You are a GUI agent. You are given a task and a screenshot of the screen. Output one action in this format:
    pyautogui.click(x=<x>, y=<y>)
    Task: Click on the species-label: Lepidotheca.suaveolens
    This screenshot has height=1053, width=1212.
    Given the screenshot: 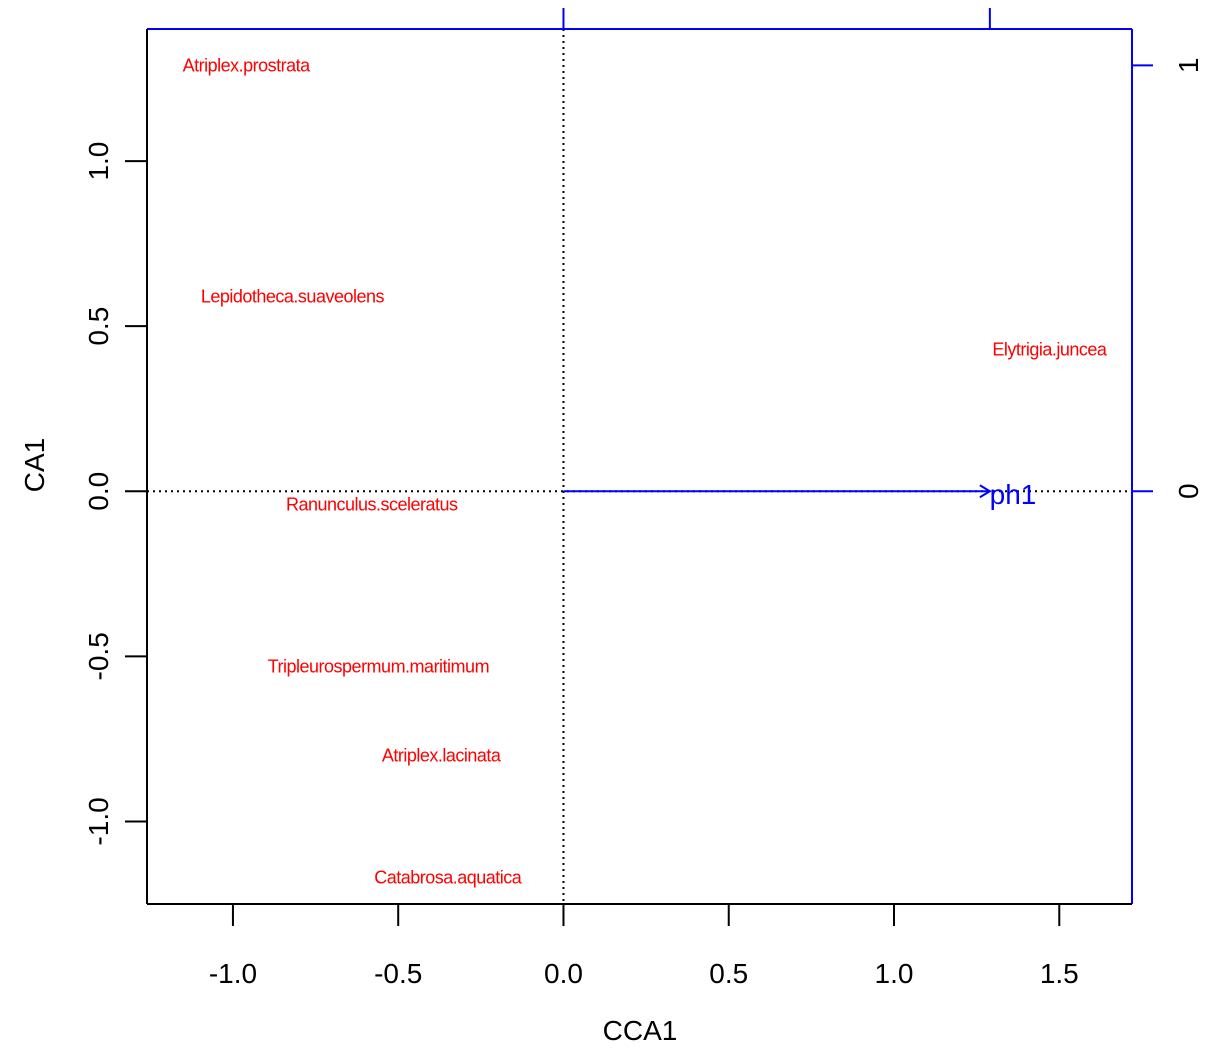 What is the action you would take?
    pyautogui.click(x=293, y=296)
    